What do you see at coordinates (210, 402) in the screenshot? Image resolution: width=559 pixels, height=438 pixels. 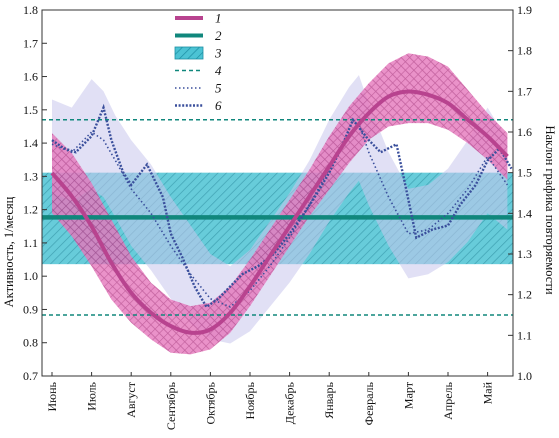 I see `x-tick-label: Октябрь` at bounding box center [210, 402].